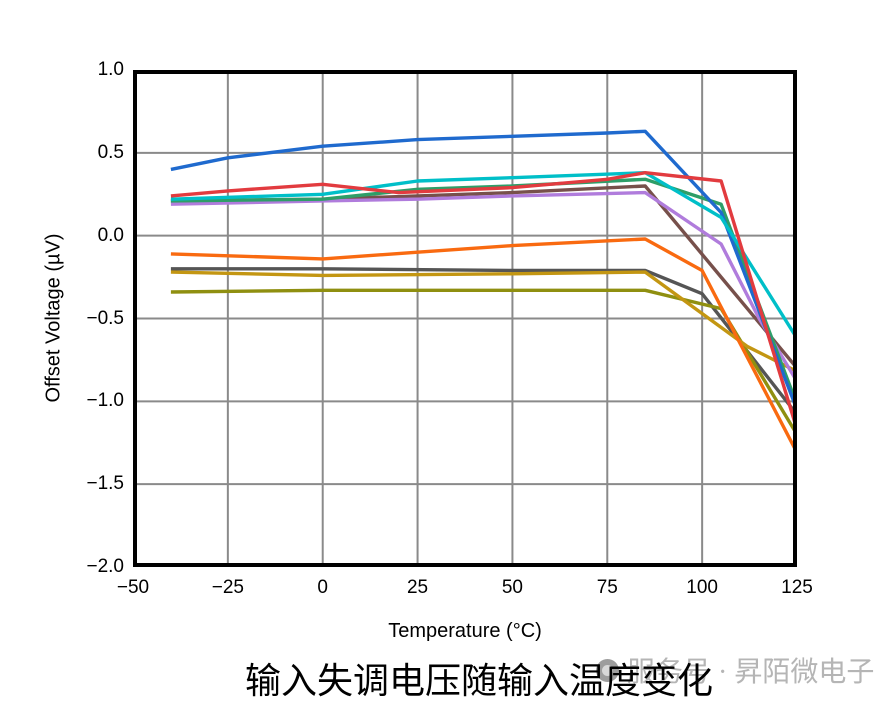 This screenshot has width=885, height=708. What do you see at coordinates (607, 670) in the screenshot?
I see `badge-circle-icon` at bounding box center [607, 670].